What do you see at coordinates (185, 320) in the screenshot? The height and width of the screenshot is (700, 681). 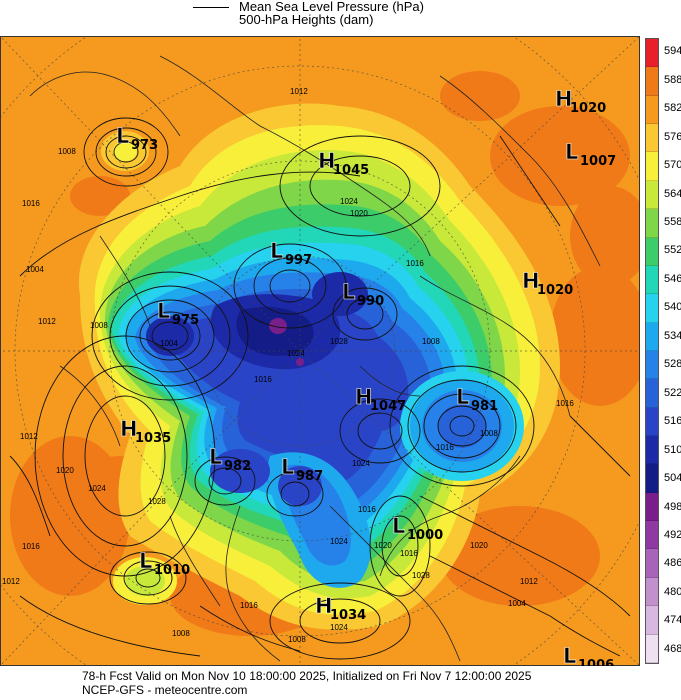 I see `system-pressure-value: 975` at bounding box center [185, 320].